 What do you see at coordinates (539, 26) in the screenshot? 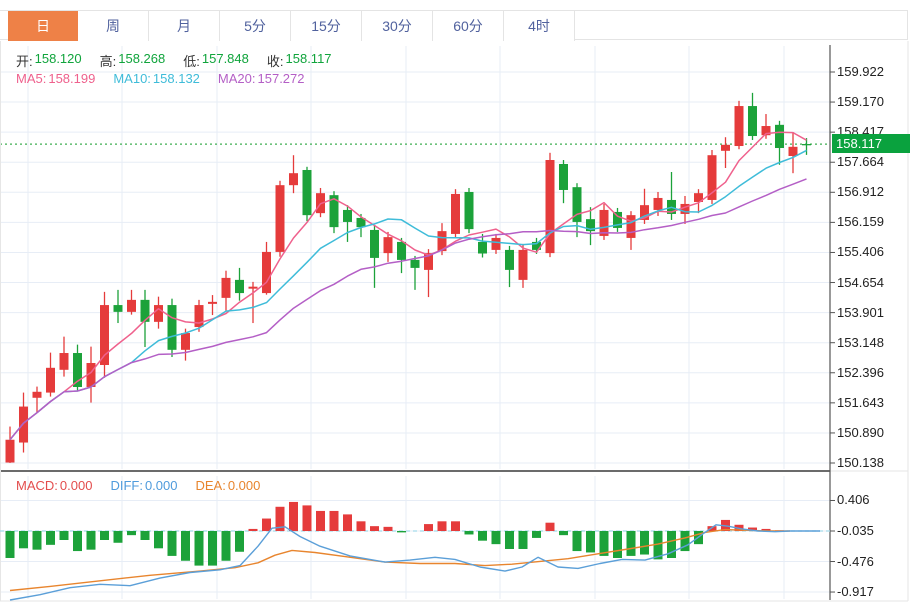
I see `tab-4hour: 4时` at bounding box center [539, 26].